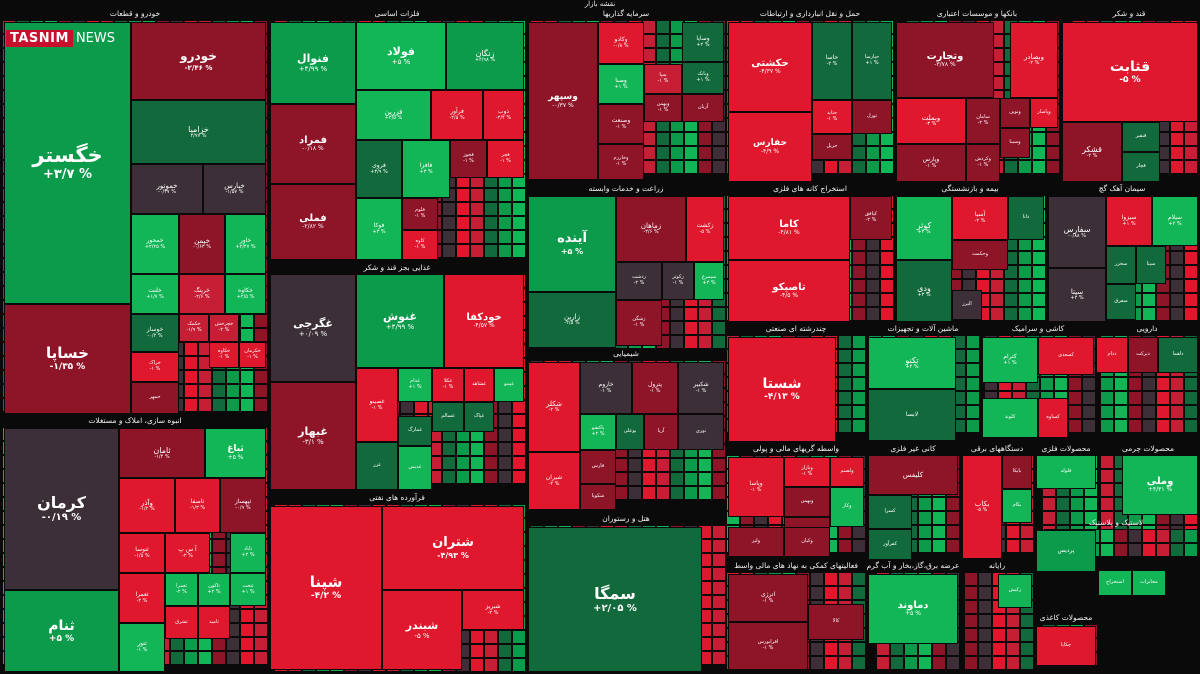 This screenshot has height=674, width=1200. Describe the element at coordinates (313, 63) in the screenshot. I see `stock-tile: فنوال +۴/۹۹ %` at that location.